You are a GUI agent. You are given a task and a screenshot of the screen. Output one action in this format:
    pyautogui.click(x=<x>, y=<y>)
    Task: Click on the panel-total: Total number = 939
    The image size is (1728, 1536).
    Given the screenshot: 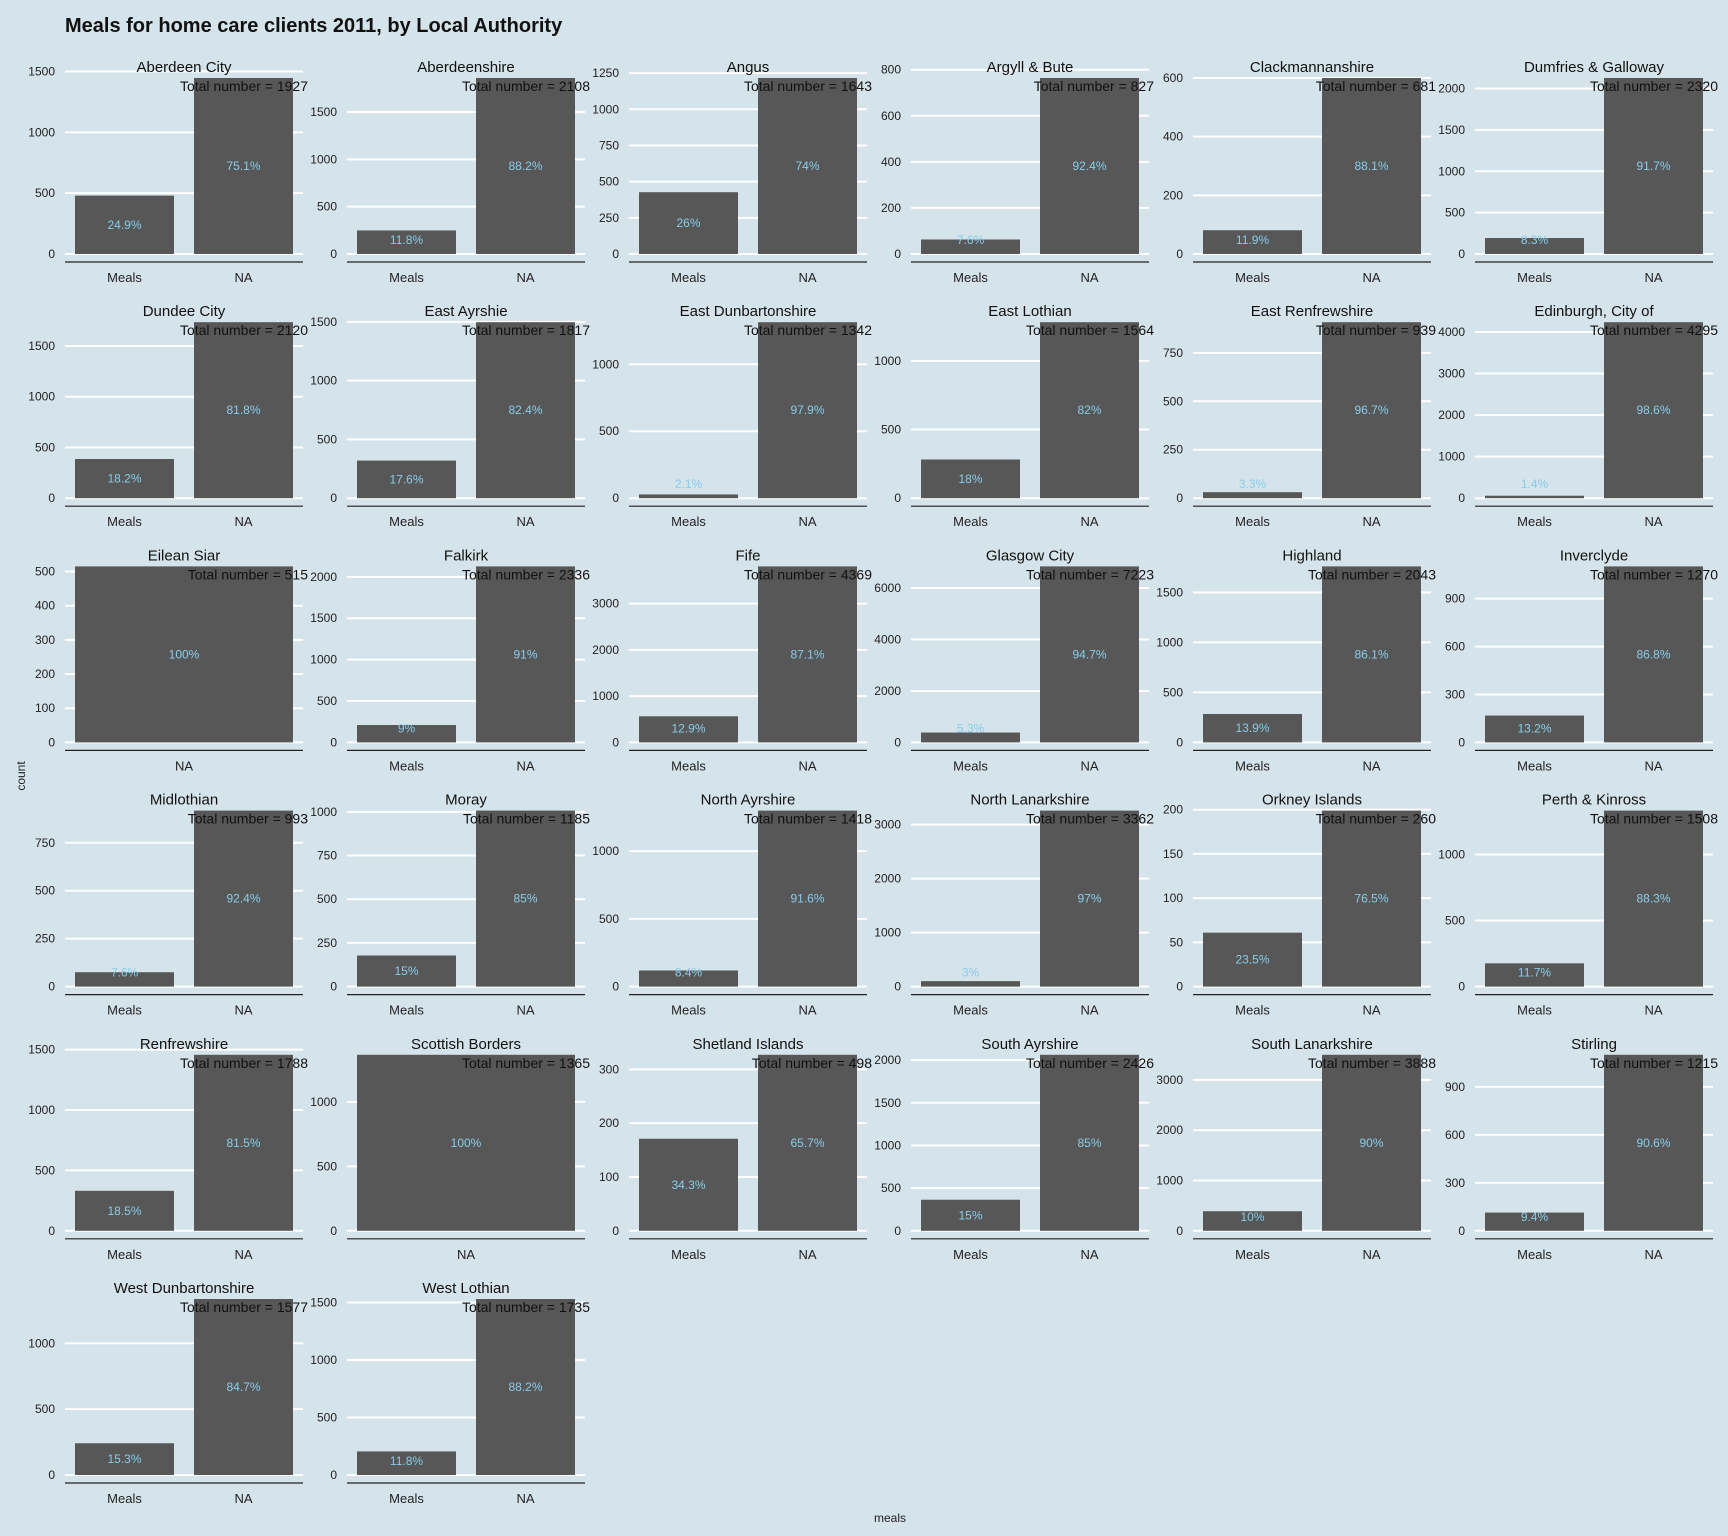 What is the action you would take?
    pyautogui.click(x=1376, y=330)
    